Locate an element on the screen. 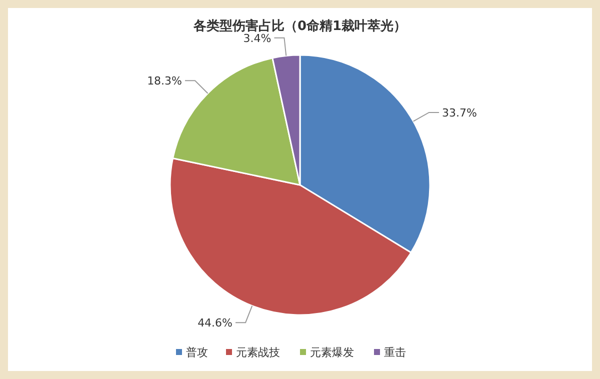  data-label: 3.4% is located at coordinates (257, 38).